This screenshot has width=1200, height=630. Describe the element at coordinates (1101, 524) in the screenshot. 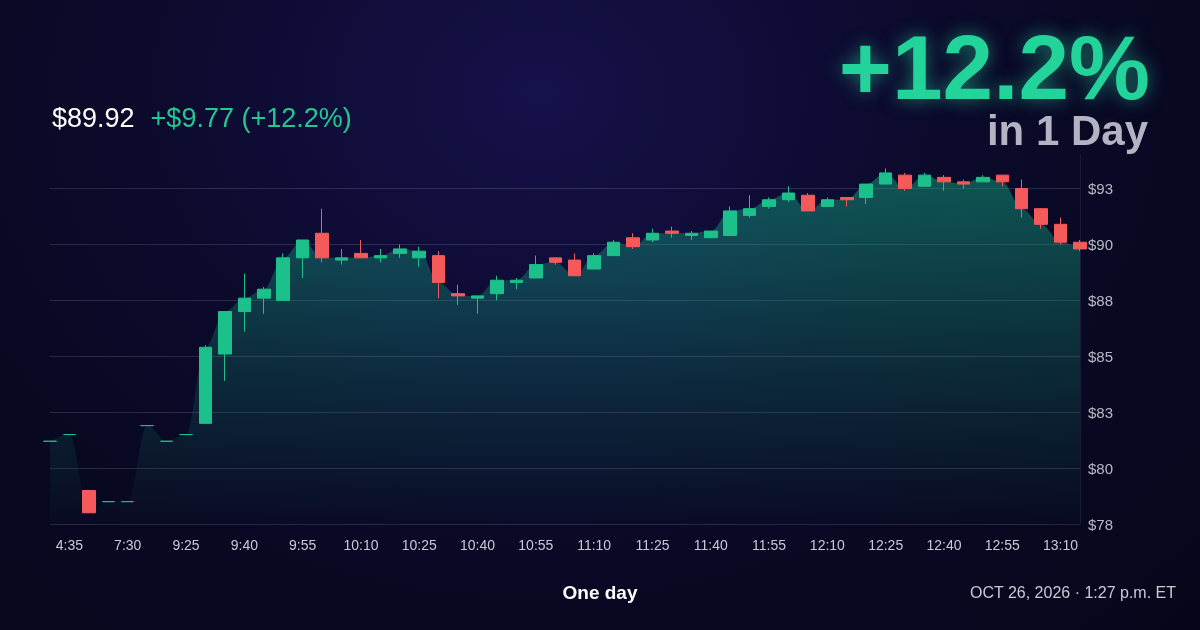

I see `y-tick-label: $78` at that location.